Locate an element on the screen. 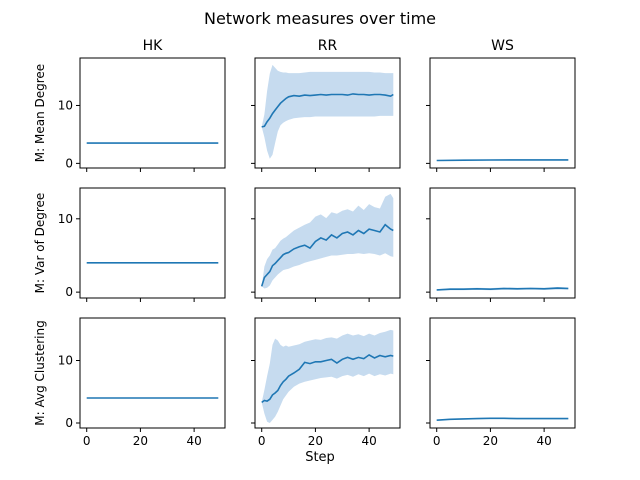 The width and height of the screenshot is (640, 480). figure-xlabel: Step is located at coordinates (320, 457).